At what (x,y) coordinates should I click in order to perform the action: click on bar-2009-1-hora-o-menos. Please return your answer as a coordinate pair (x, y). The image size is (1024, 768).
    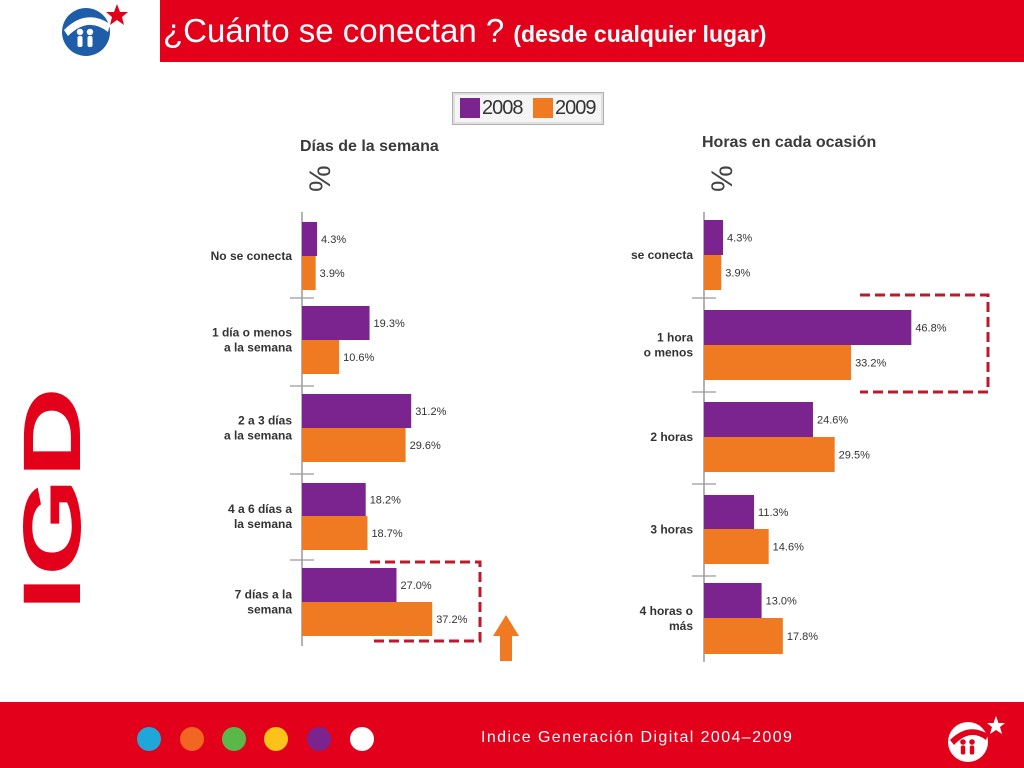
    Looking at the image, I should click on (778, 362).